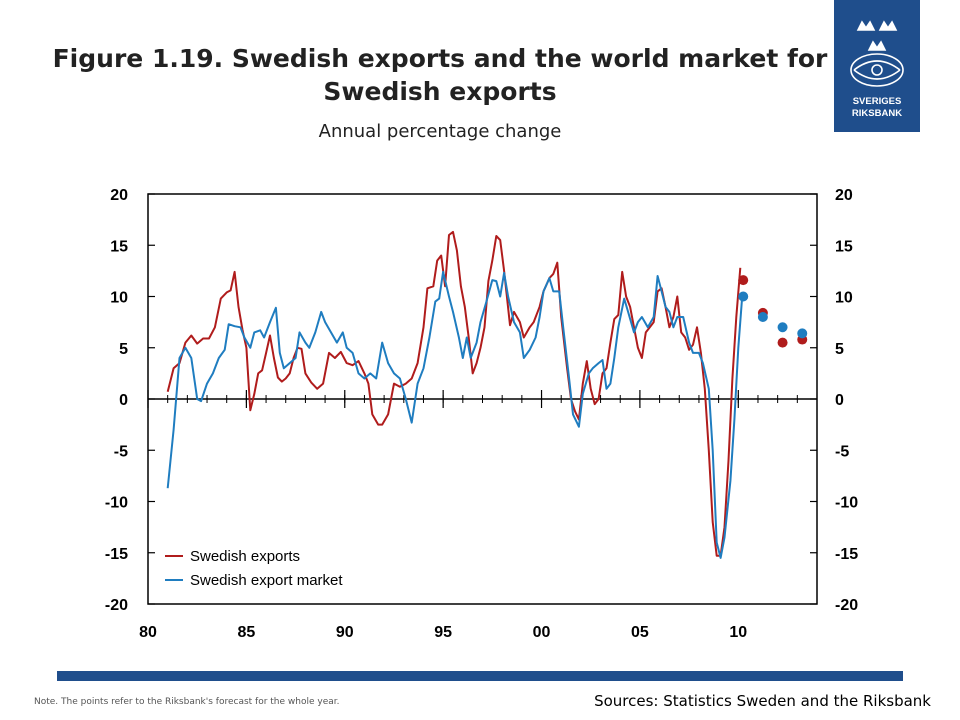 This screenshot has width=960, height=720. Describe the element at coordinates (846, 605) in the screenshot. I see `y-tick-label-right: -20` at that location.